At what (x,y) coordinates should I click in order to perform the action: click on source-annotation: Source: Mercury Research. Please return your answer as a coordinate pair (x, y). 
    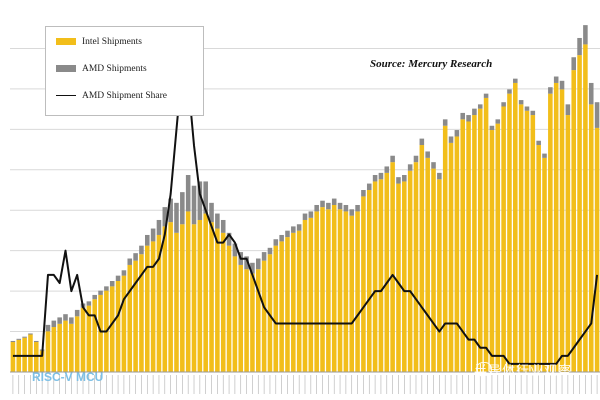
    Looking at the image, I should click on (431, 64).